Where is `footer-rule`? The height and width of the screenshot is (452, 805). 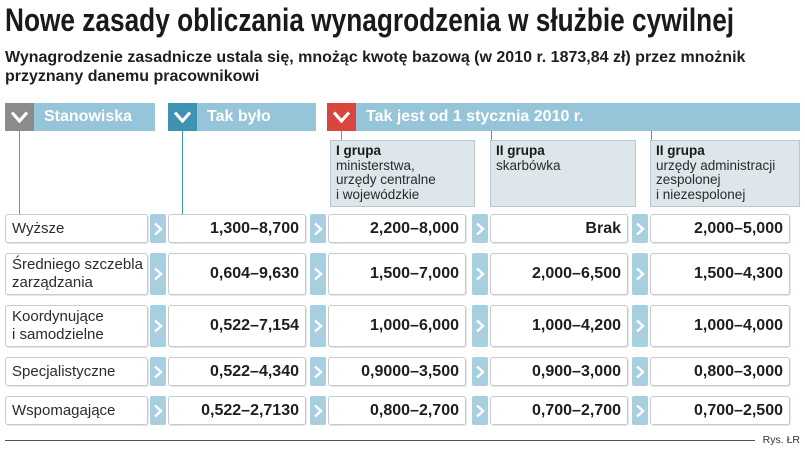
footer-rule is located at coordinates (380, 440).